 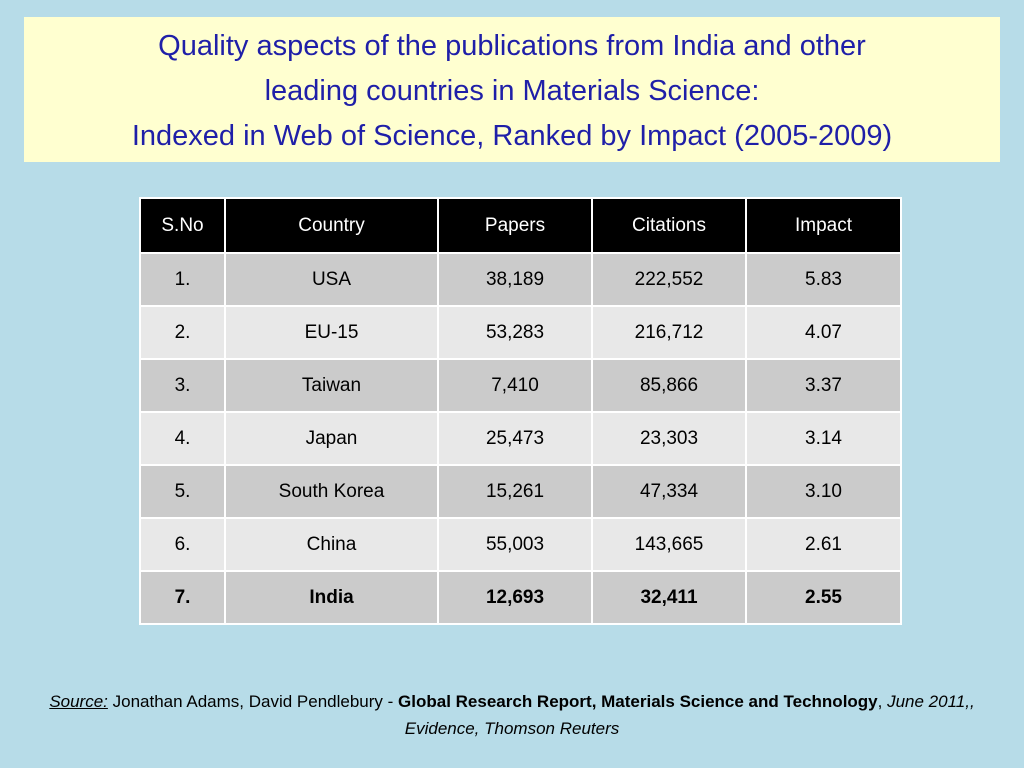 I want to click on table-row: 6. China 55,003 143,665 2.61, so click(x=520, y=544).